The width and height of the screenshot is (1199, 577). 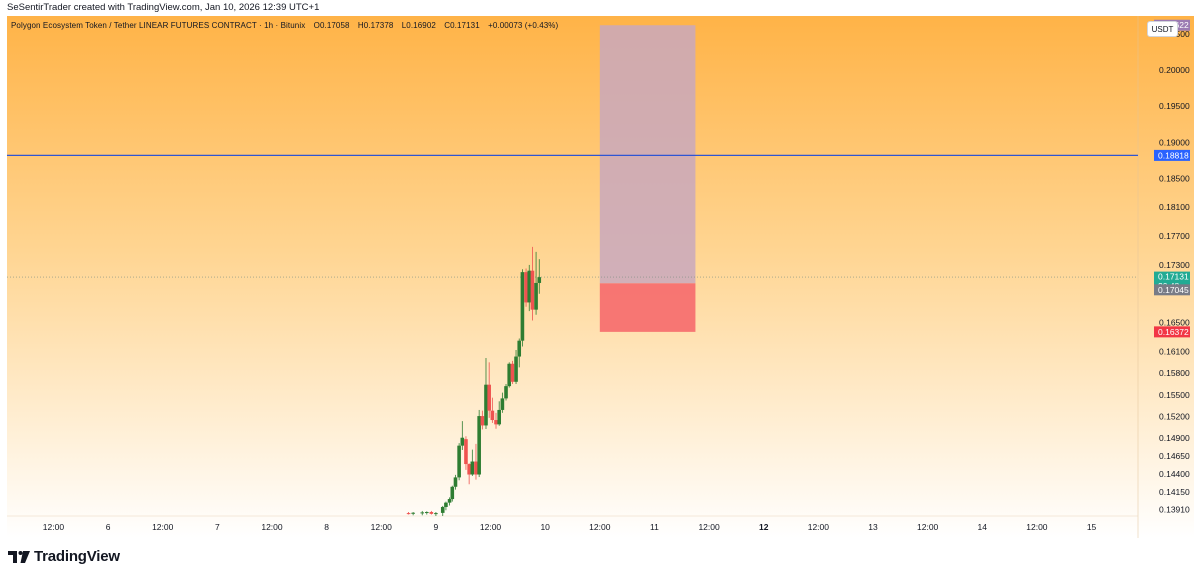 What do you see at coordinates (1173, 277) in the screenshot?
I see `last-price-value: 0.17131` at bounding box center [1173, 277].